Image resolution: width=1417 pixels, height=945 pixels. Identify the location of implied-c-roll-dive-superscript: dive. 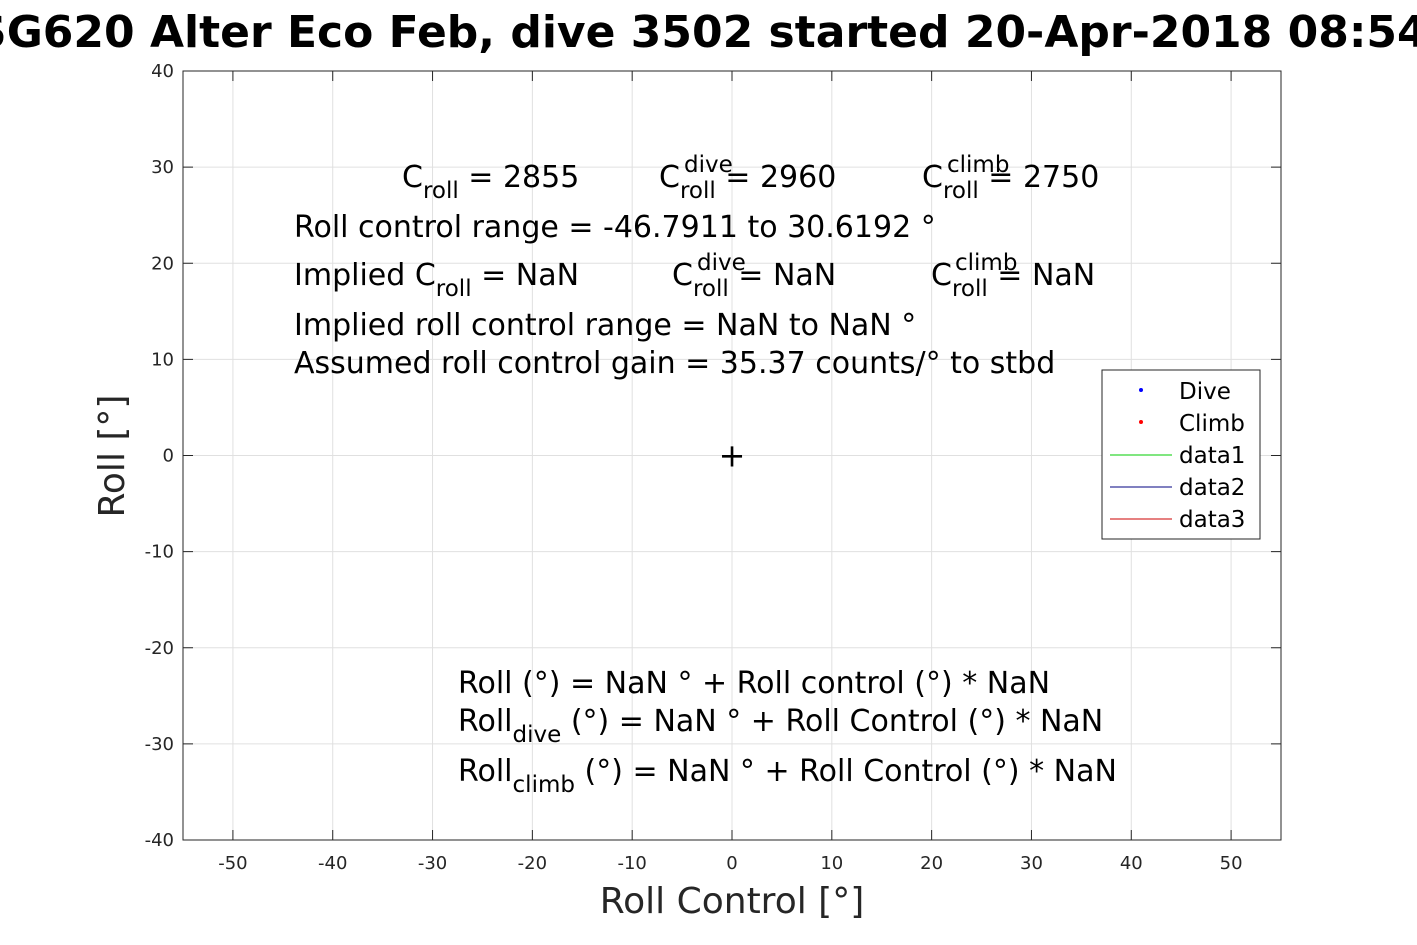
(721, 263).